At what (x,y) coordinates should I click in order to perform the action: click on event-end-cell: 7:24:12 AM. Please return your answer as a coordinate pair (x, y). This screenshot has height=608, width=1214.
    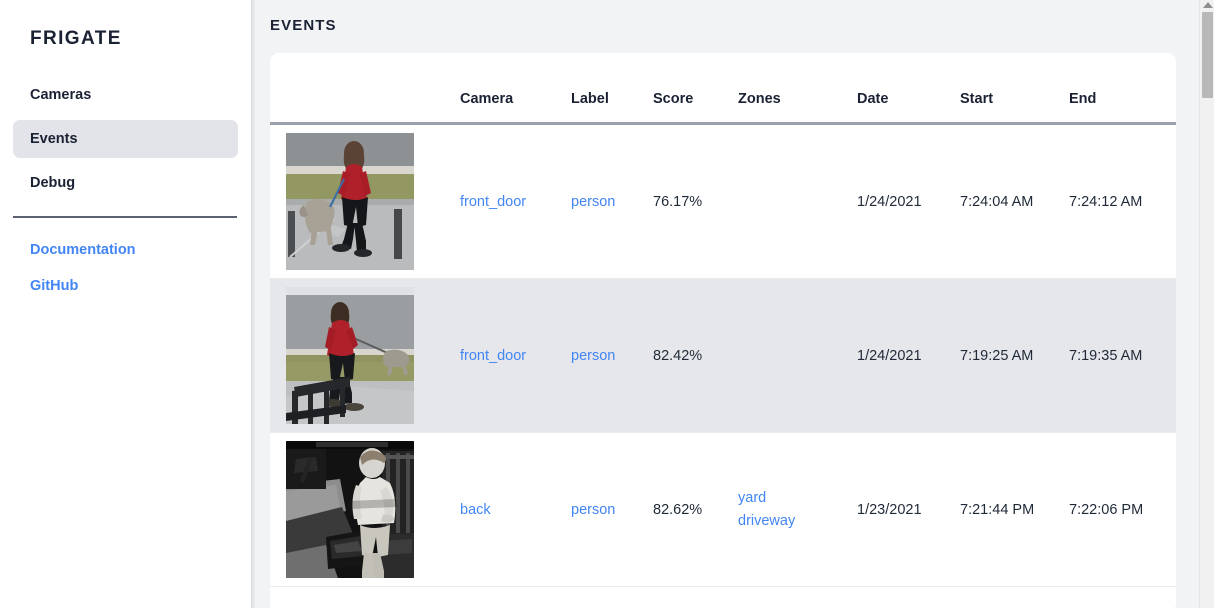
    Looking at the image, I should click on (1106, 201).